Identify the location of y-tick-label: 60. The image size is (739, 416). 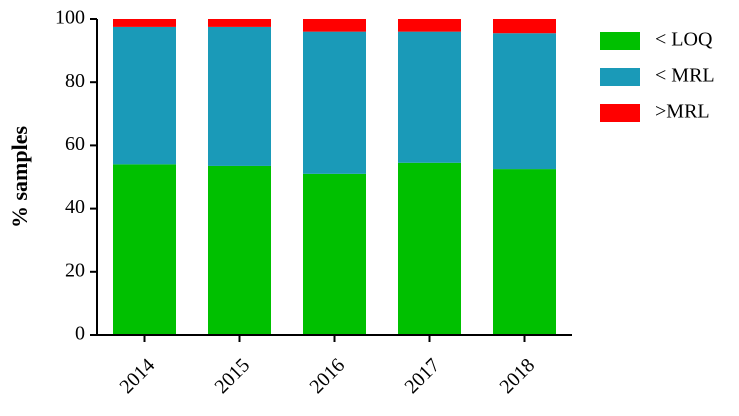
(75, 144).